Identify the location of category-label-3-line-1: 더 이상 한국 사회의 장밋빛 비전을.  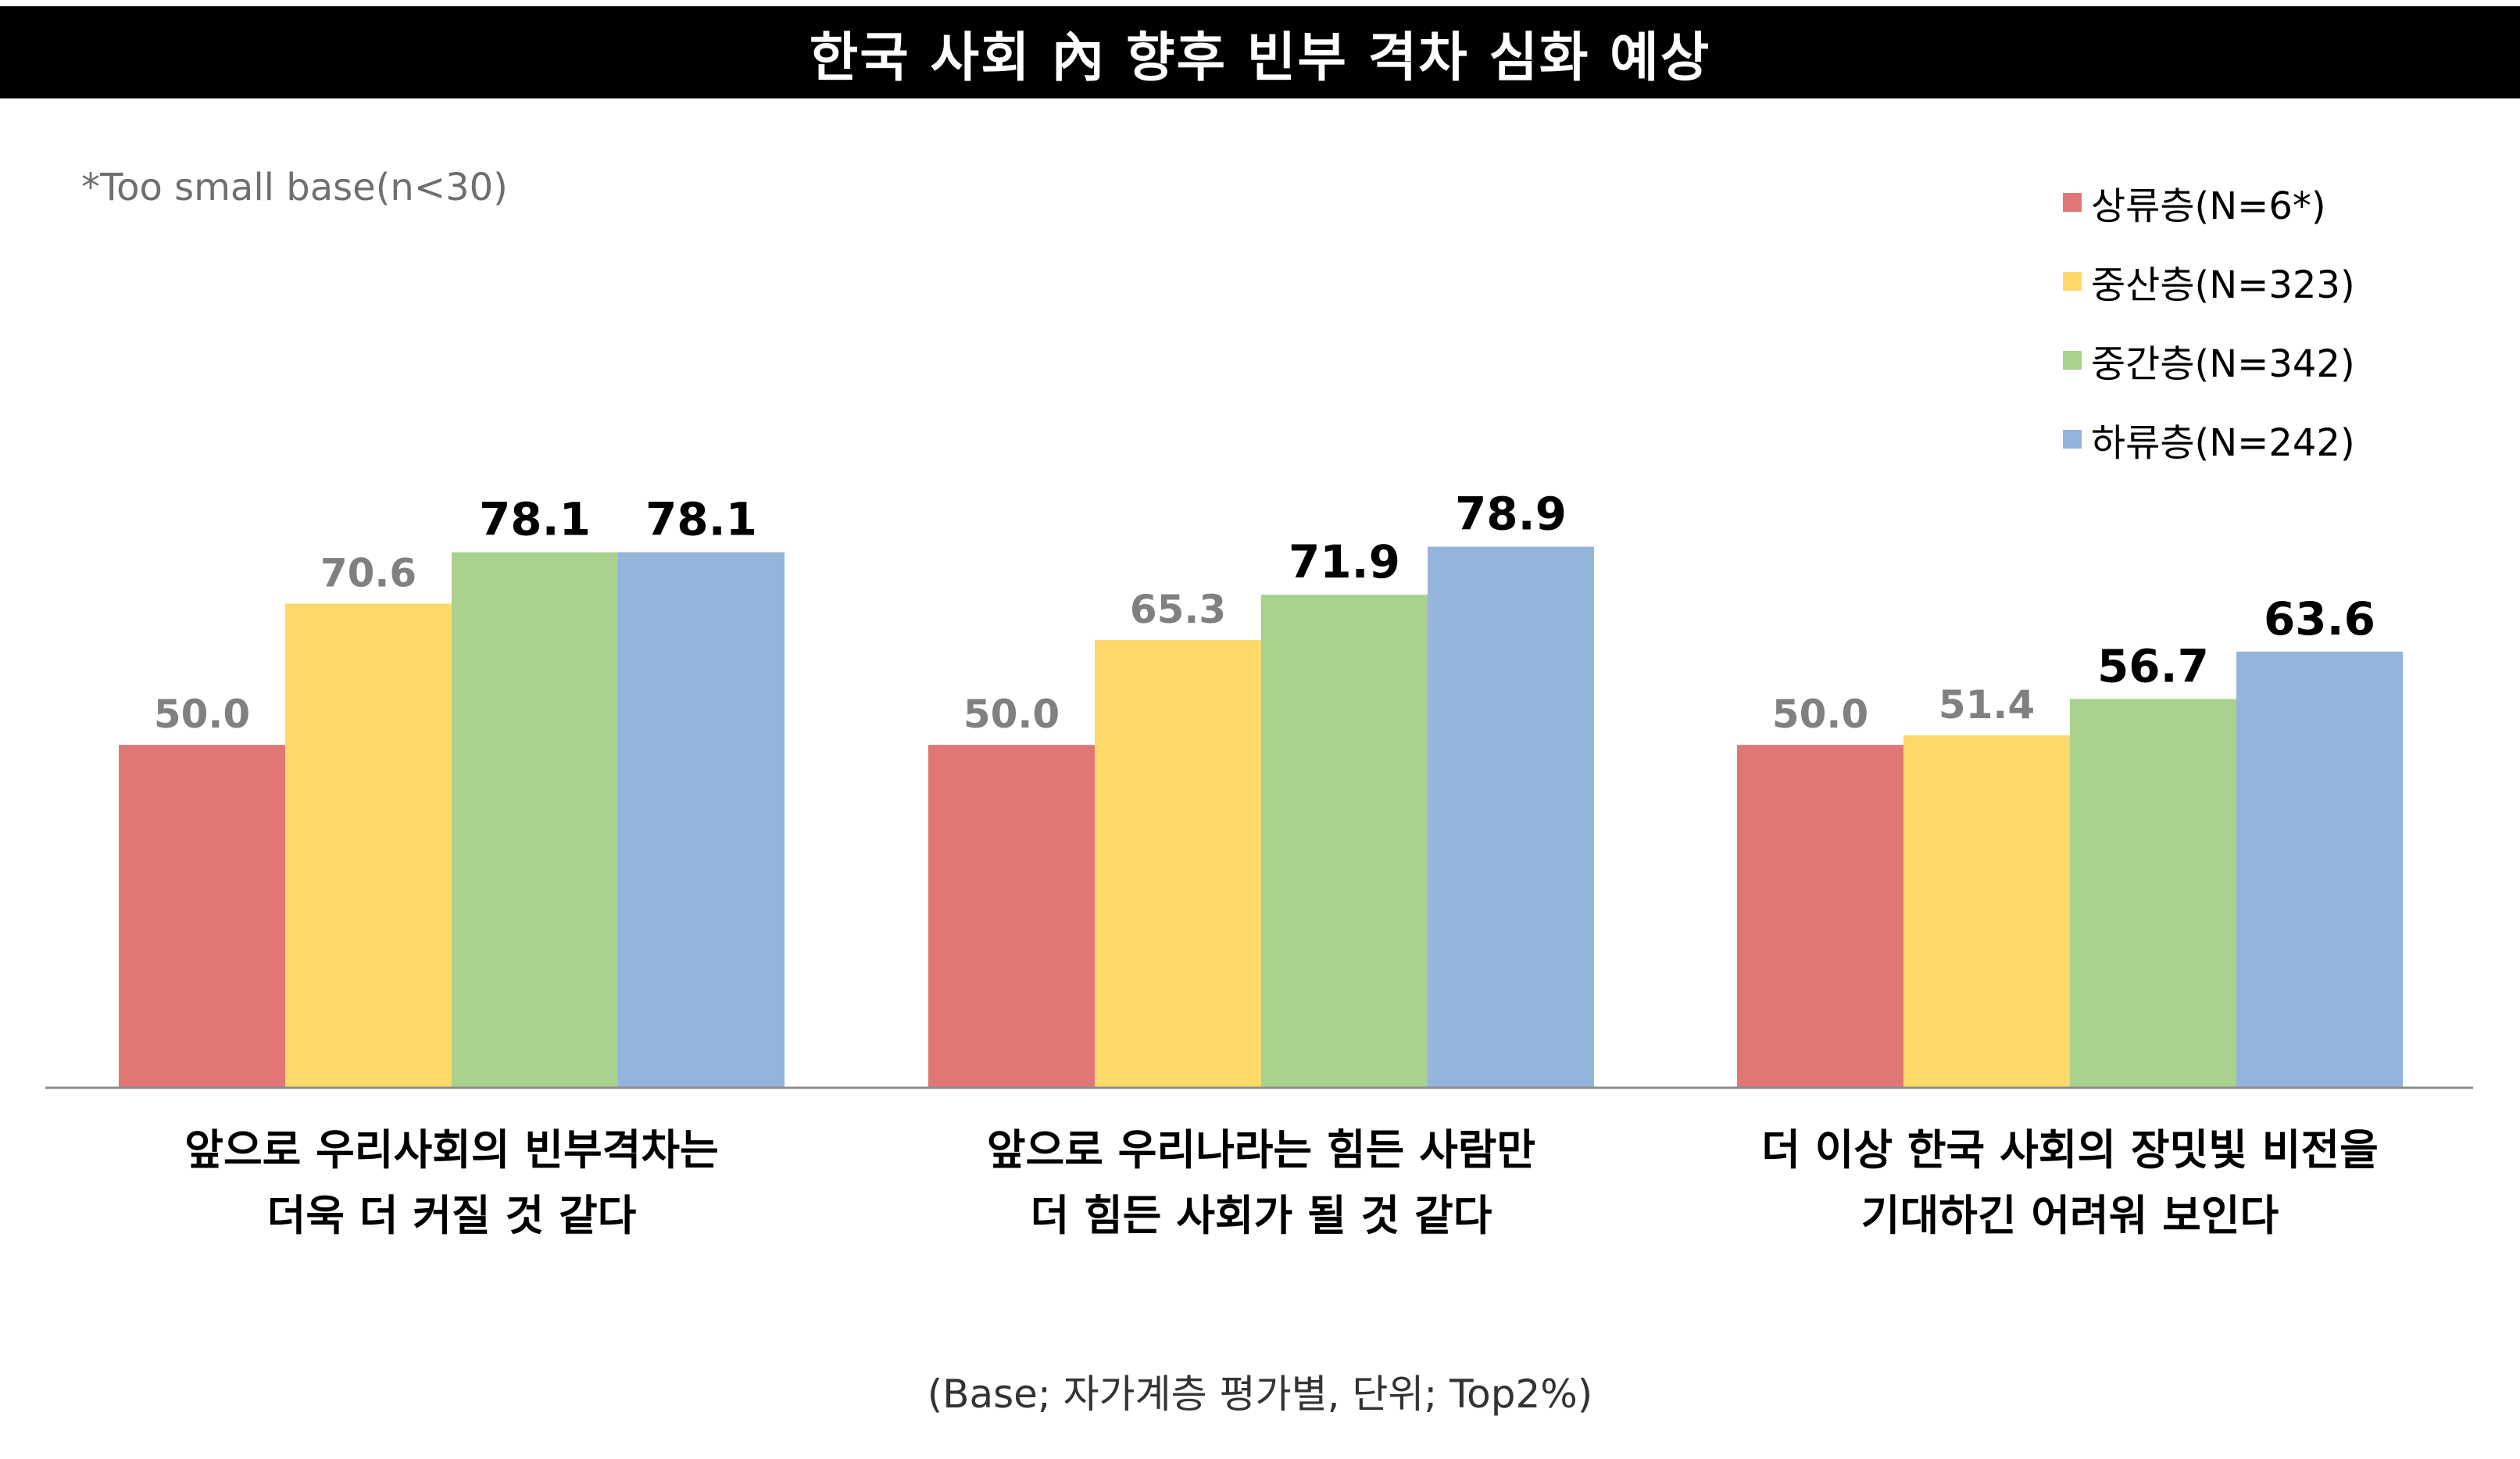
(2070, 1150).